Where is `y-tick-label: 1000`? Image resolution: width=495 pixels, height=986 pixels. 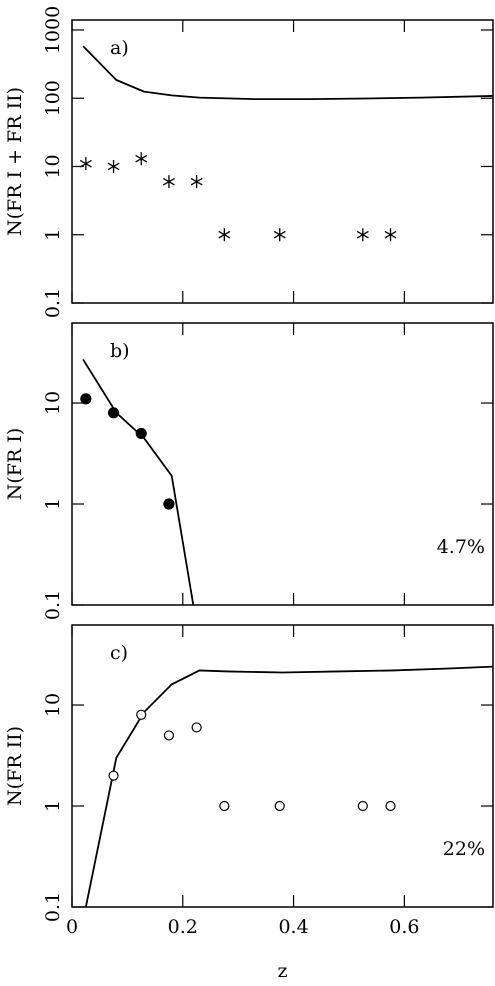 y-tick-label: 1000 is located at coordinates (53, 30).